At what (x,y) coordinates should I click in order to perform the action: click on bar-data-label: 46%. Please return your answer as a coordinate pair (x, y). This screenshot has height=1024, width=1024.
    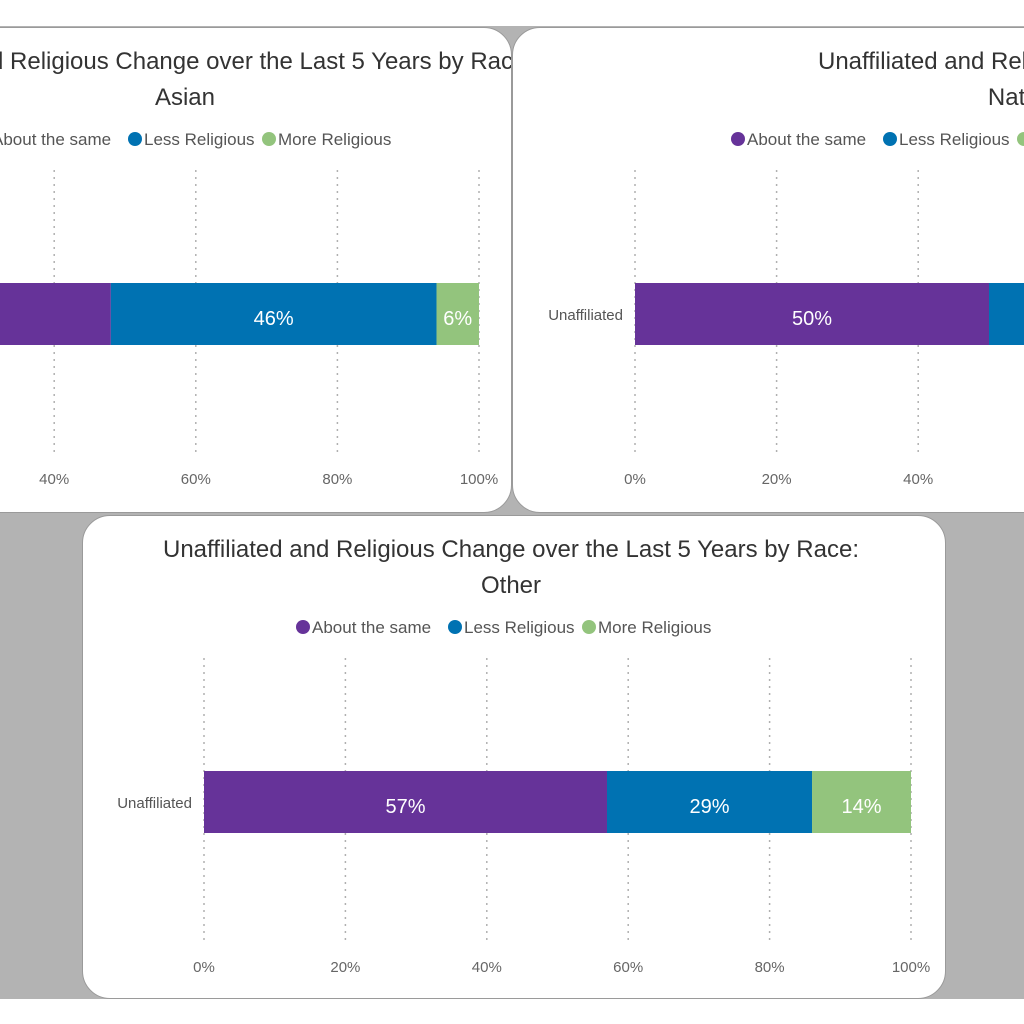
    Looking at the image, I should click on (274, 319).